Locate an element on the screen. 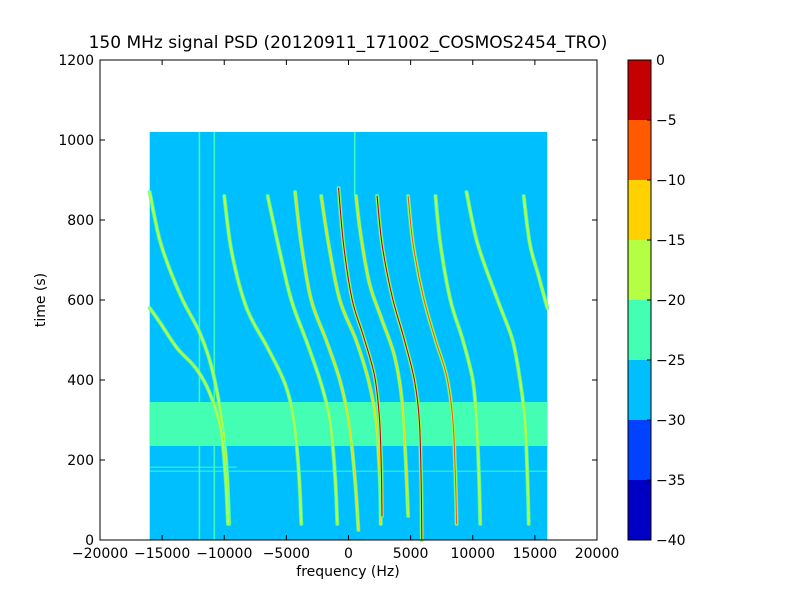 The width and height of the screenshot is (800, 600). y-tick-label: 0 is located at coordinates (89, 541).